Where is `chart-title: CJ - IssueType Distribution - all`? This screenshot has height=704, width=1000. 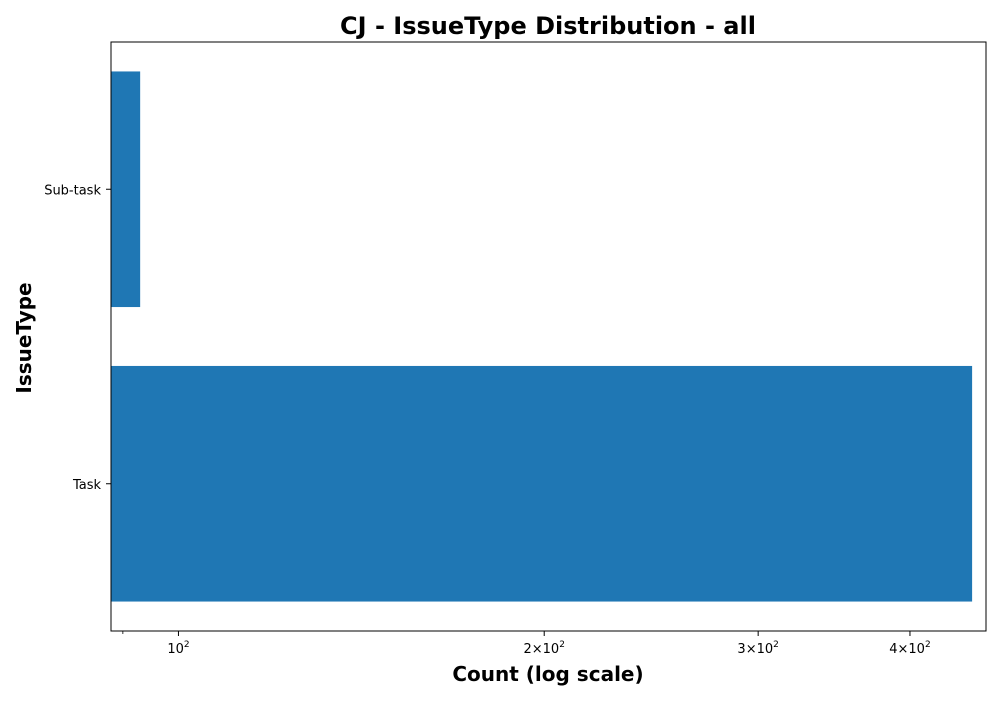
chart-title: CJ - IssueType Distribution - all is located at coordinates (548, 26).